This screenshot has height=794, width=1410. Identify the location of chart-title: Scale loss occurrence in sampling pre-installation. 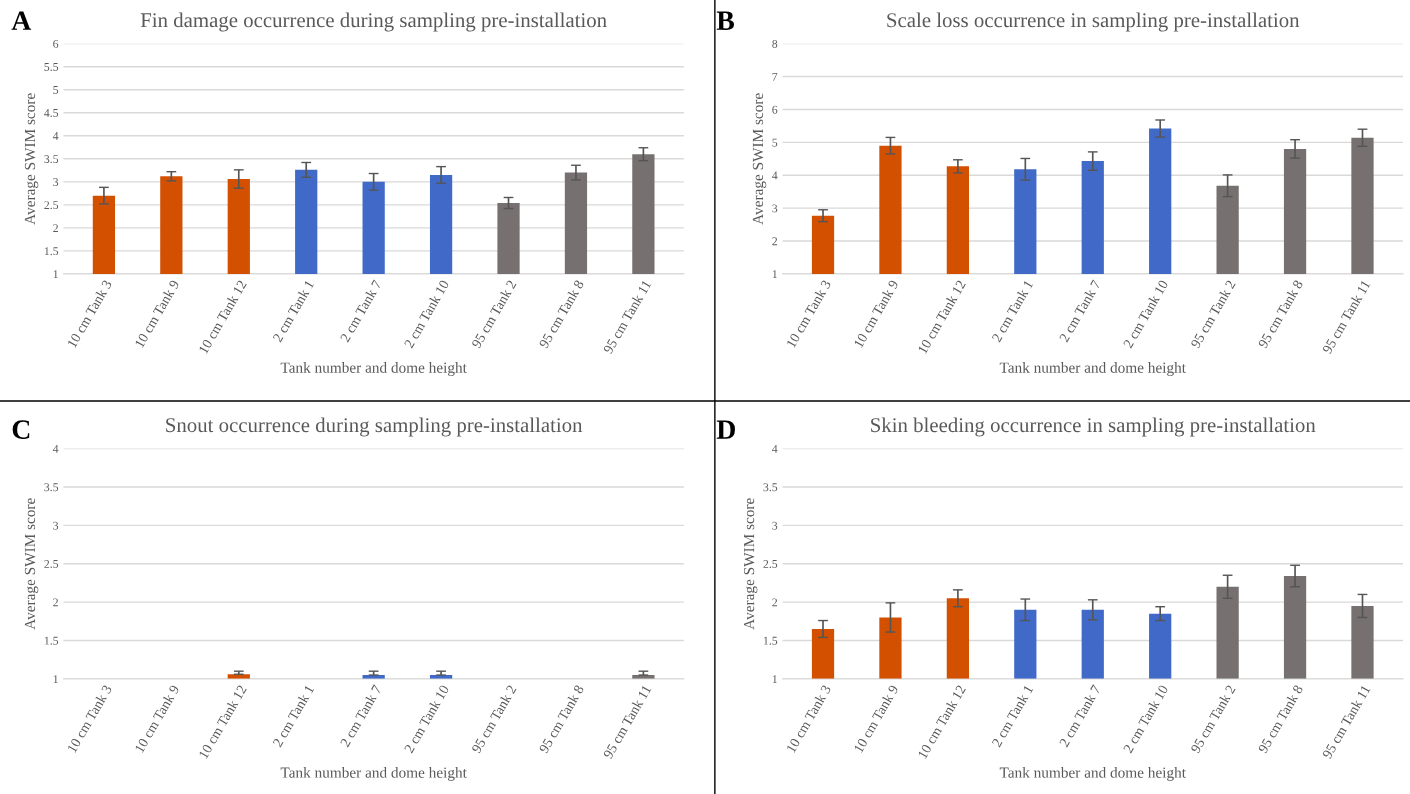
(1093, 22).